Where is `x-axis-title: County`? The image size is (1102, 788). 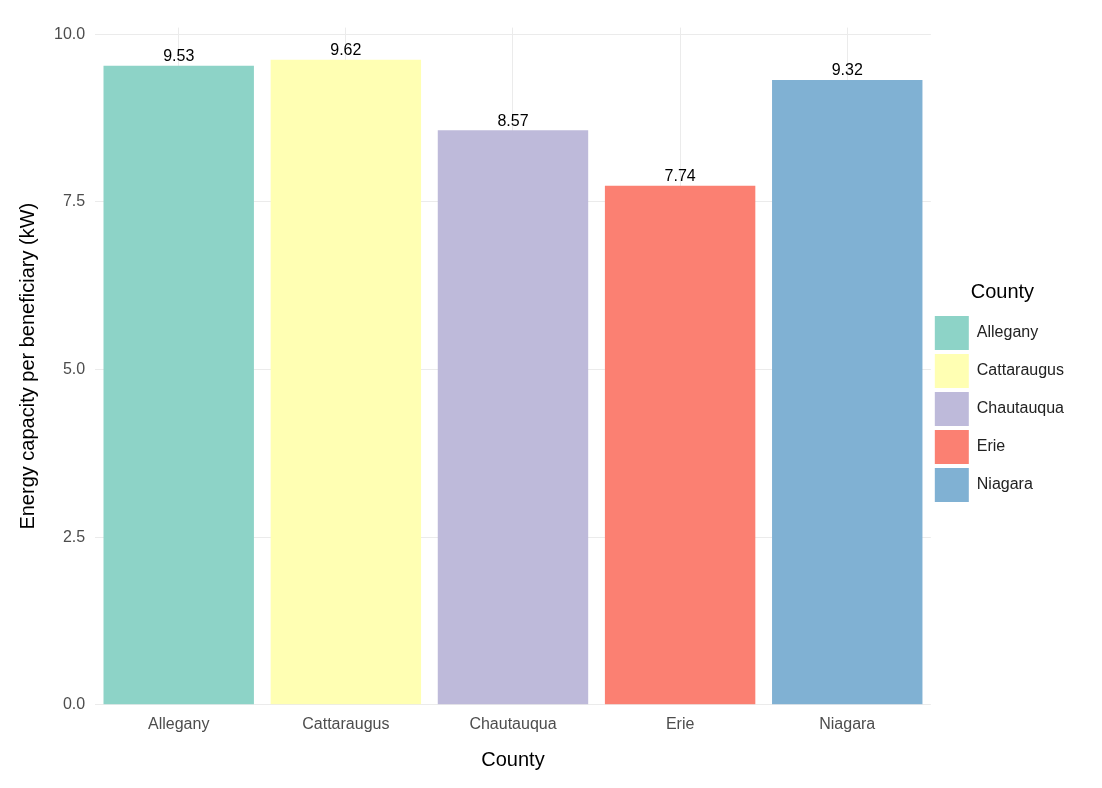 x-axis-title: County is located at coordinates (513, 758).